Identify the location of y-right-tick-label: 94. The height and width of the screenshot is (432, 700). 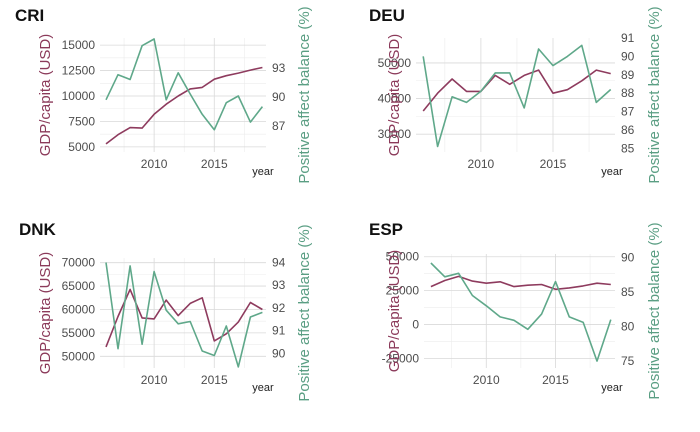
(279, 263).